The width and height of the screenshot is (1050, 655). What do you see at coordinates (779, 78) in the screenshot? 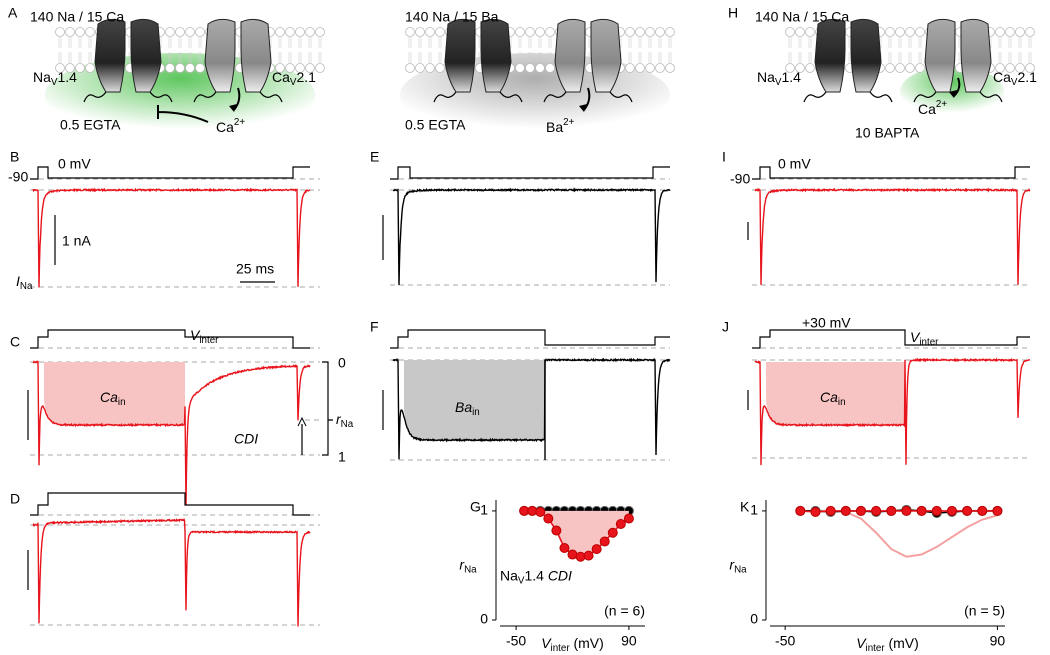
I see `label: NaV1.4` at bounding box center [779, 78].